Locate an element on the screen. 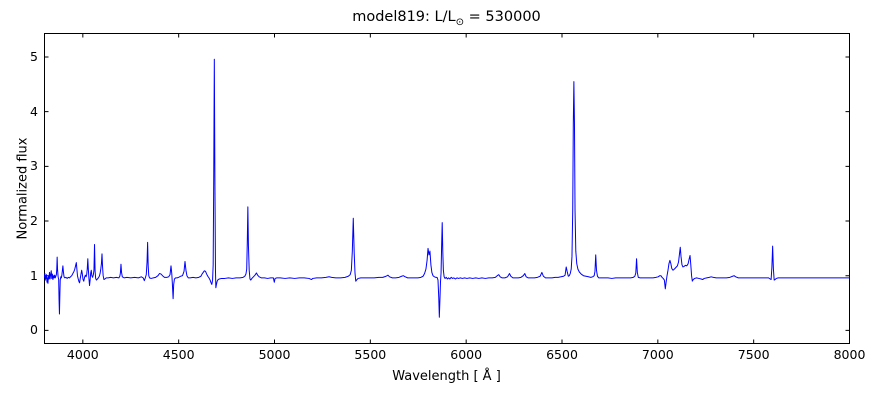  x-tick-label: 4500 is located at coordinates (178, 354).